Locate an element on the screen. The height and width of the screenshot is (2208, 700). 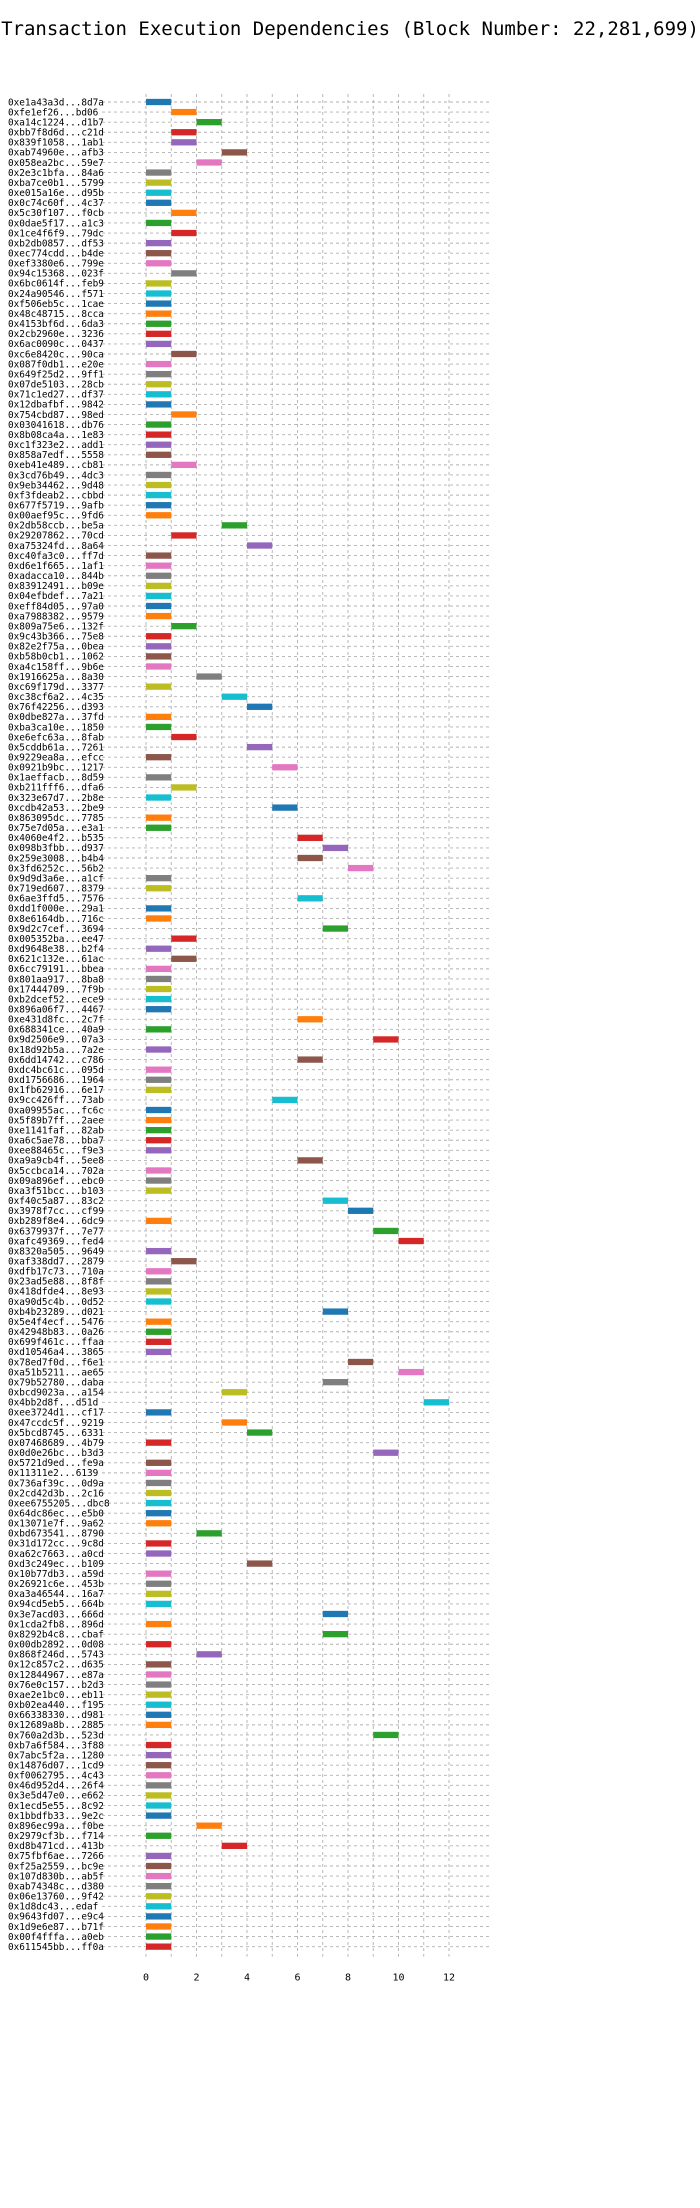
y-tick-label: 0x868f246d...5743 is located at coordinates (56, 1655).